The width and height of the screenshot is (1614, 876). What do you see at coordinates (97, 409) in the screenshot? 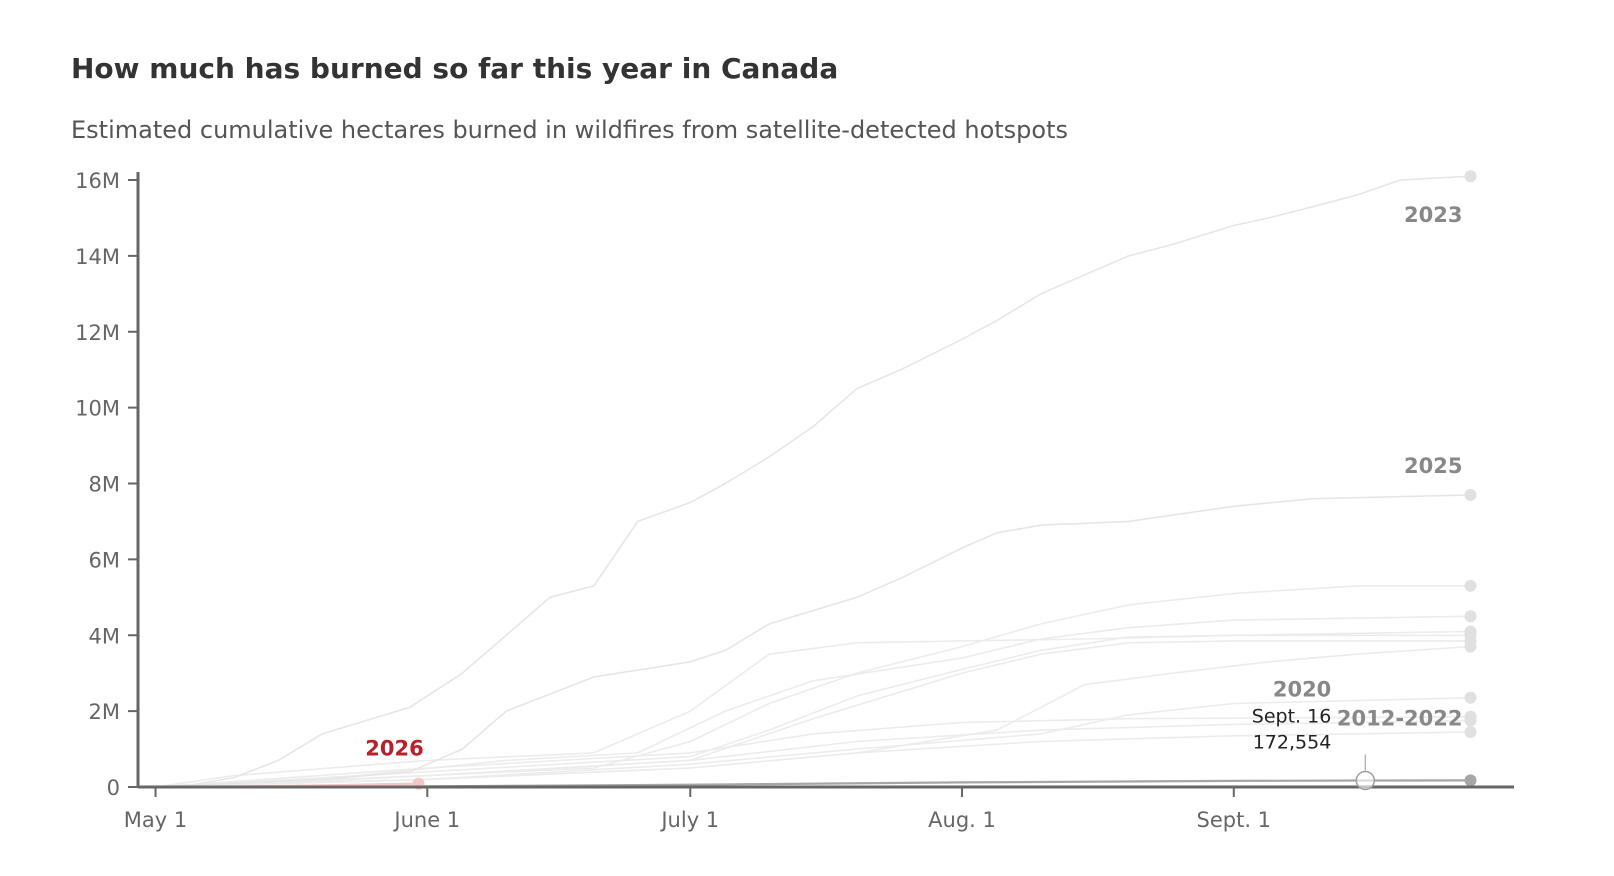
I see `y-tick-label: 10M` at bounding box center [97, 409].